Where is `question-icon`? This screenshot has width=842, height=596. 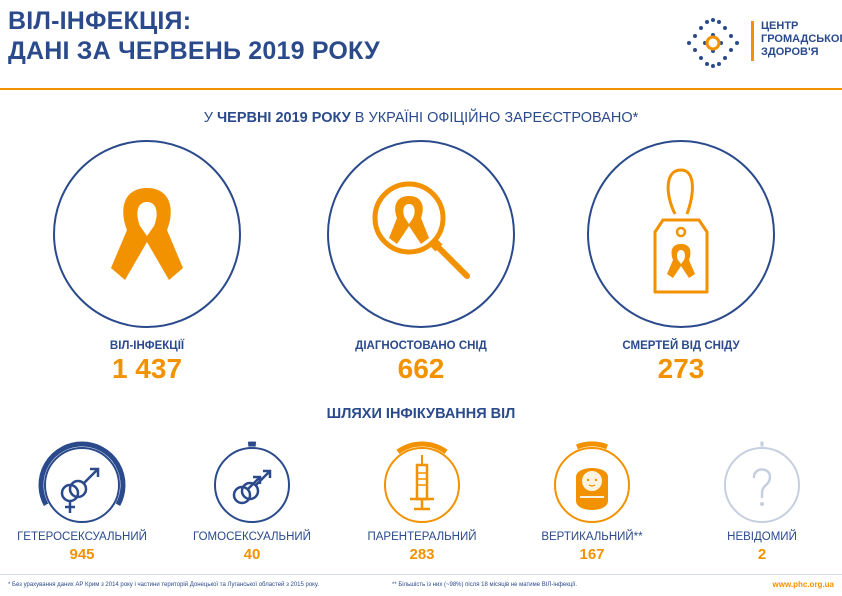
question-icon is located at coordinates (762, 487).